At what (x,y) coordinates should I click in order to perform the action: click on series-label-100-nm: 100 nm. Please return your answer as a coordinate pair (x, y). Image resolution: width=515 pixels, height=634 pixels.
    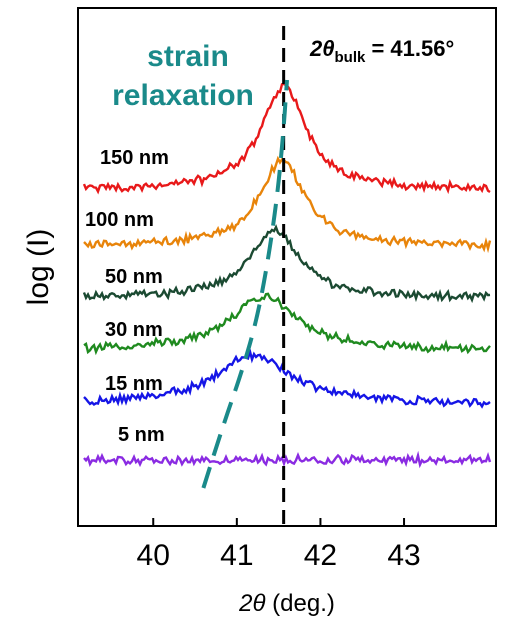
    Looking at the image, I should click on (119, 220).